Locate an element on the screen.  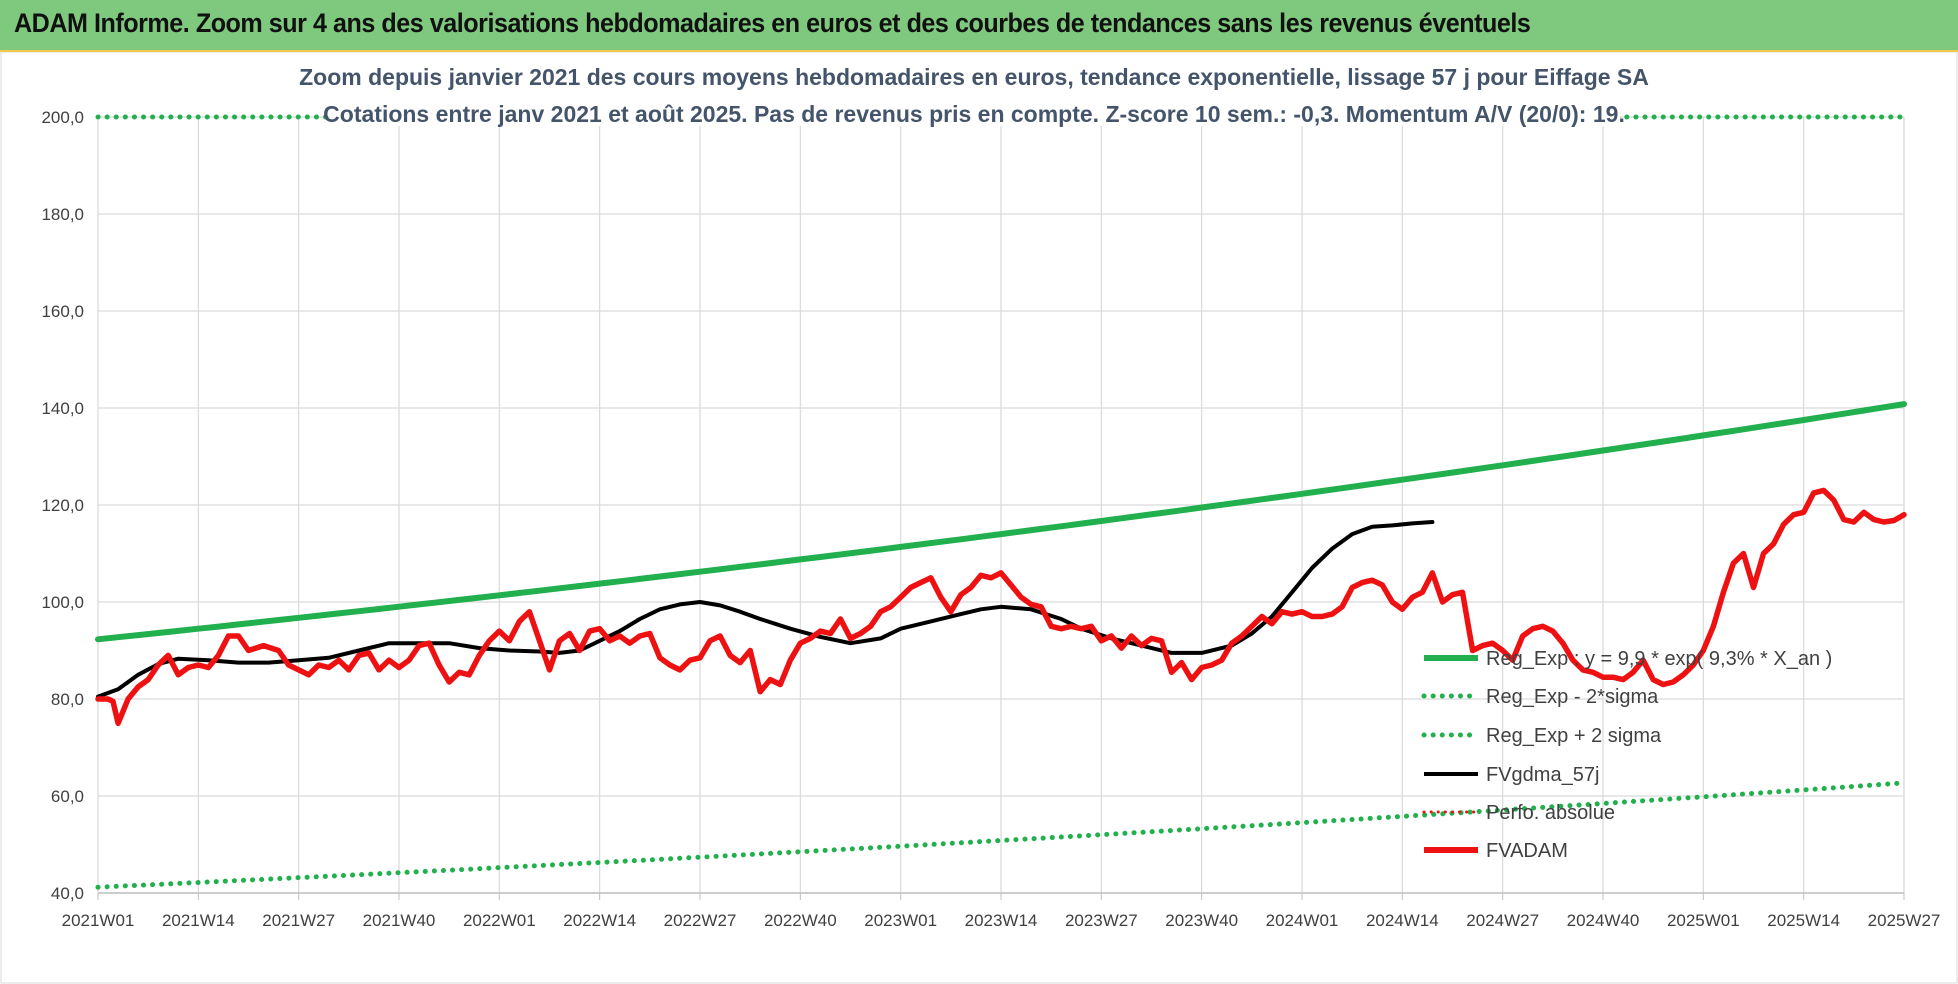
x-tick-label: 2022W01 is located at coordinates (499, 920).